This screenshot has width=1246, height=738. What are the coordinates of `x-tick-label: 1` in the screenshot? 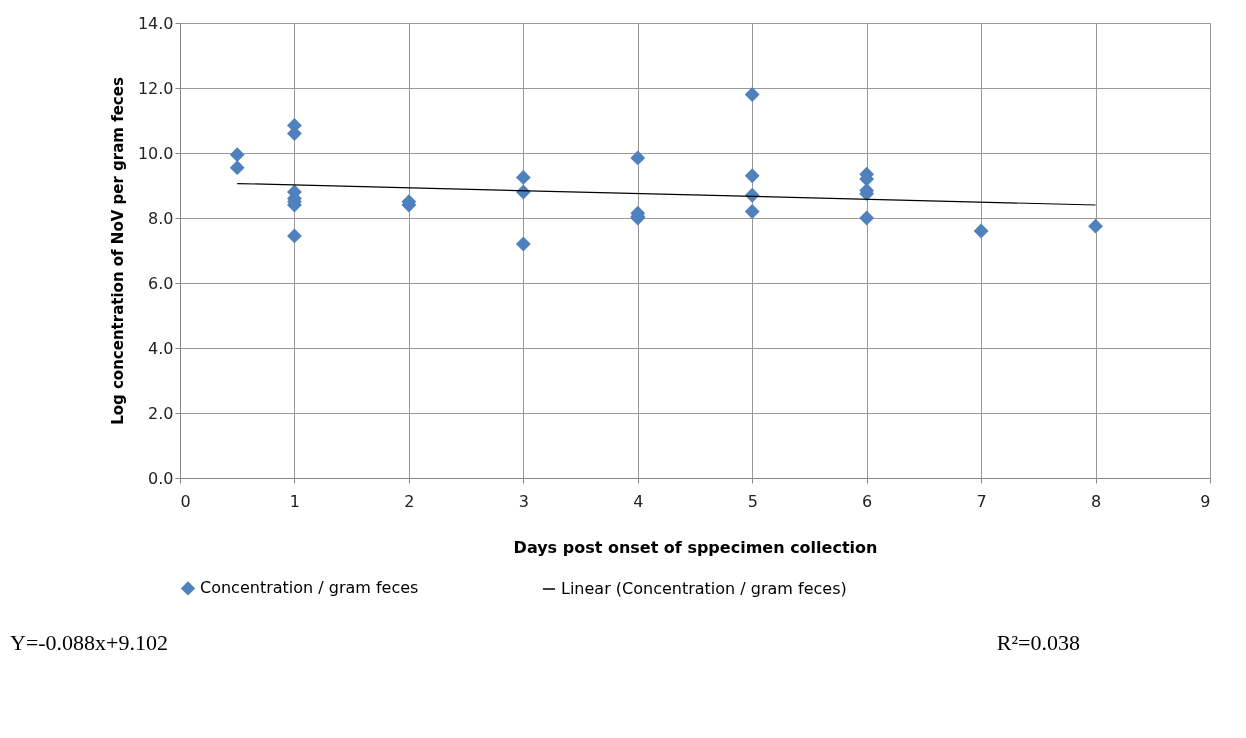 It's located at (295, 501).